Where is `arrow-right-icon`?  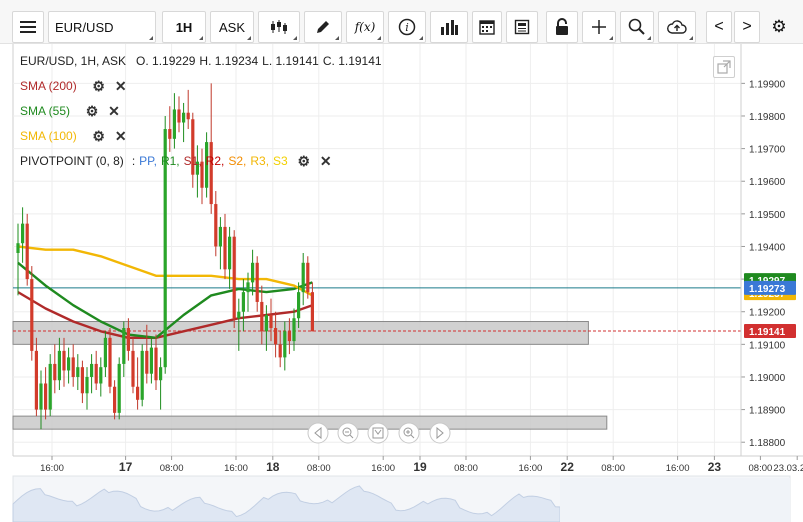
arrow-right-icon is located at coordinates (440, 433).